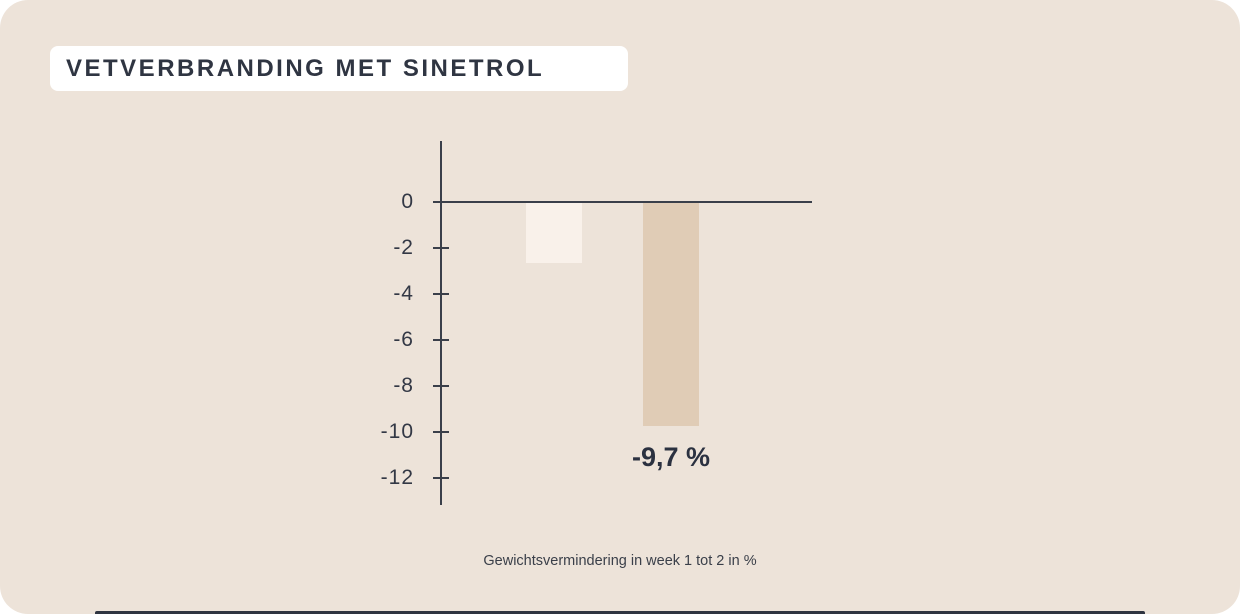  What do you see at coordinates (305, 68) in the screenshot?
I see `chart-title: VETVERBRANDING MET SINETROL` at bounding box center [305, 68].